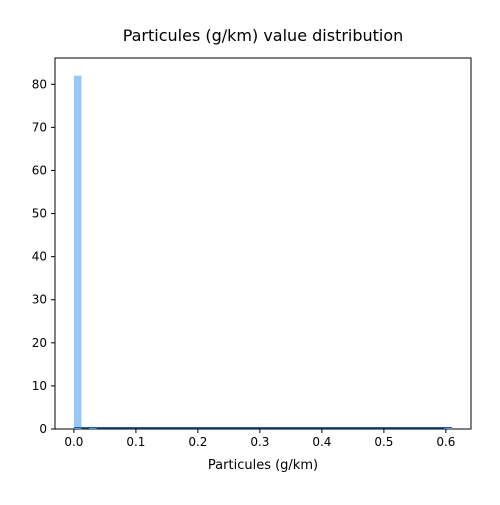  What do you see at coordinates (39, 300) in the screenshot?
I see `y-tick-label: 30` at bounding box center [39, 300].